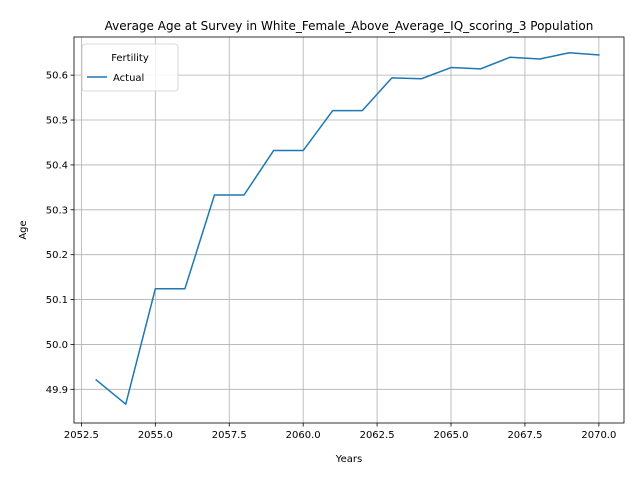 This screenshot has height=480, width=640. I want to click on y-tick-label: 49.9, so click(57, 390).